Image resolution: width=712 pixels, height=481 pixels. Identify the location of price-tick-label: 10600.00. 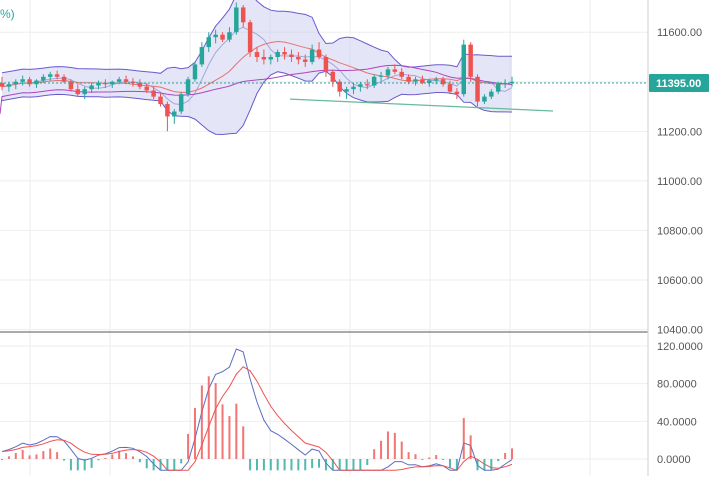
(680, 281).